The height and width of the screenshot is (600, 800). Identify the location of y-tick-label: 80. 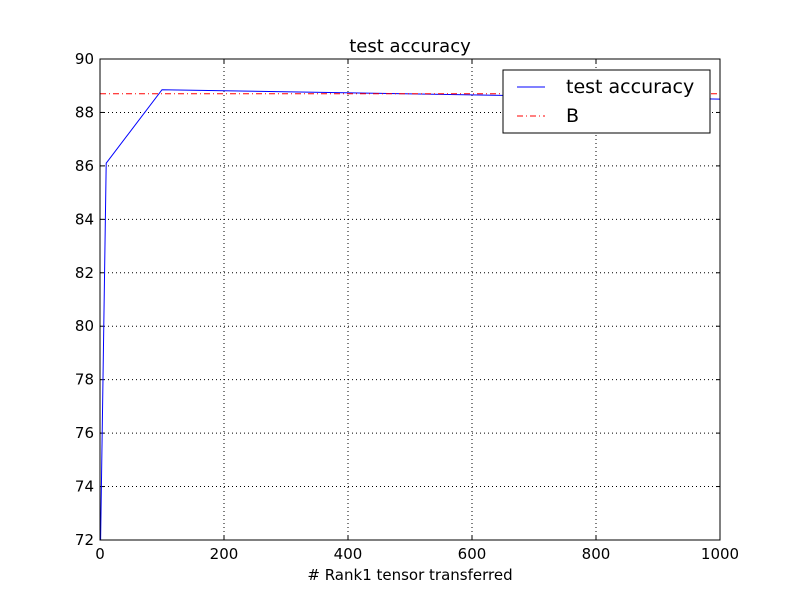
(84, 326).